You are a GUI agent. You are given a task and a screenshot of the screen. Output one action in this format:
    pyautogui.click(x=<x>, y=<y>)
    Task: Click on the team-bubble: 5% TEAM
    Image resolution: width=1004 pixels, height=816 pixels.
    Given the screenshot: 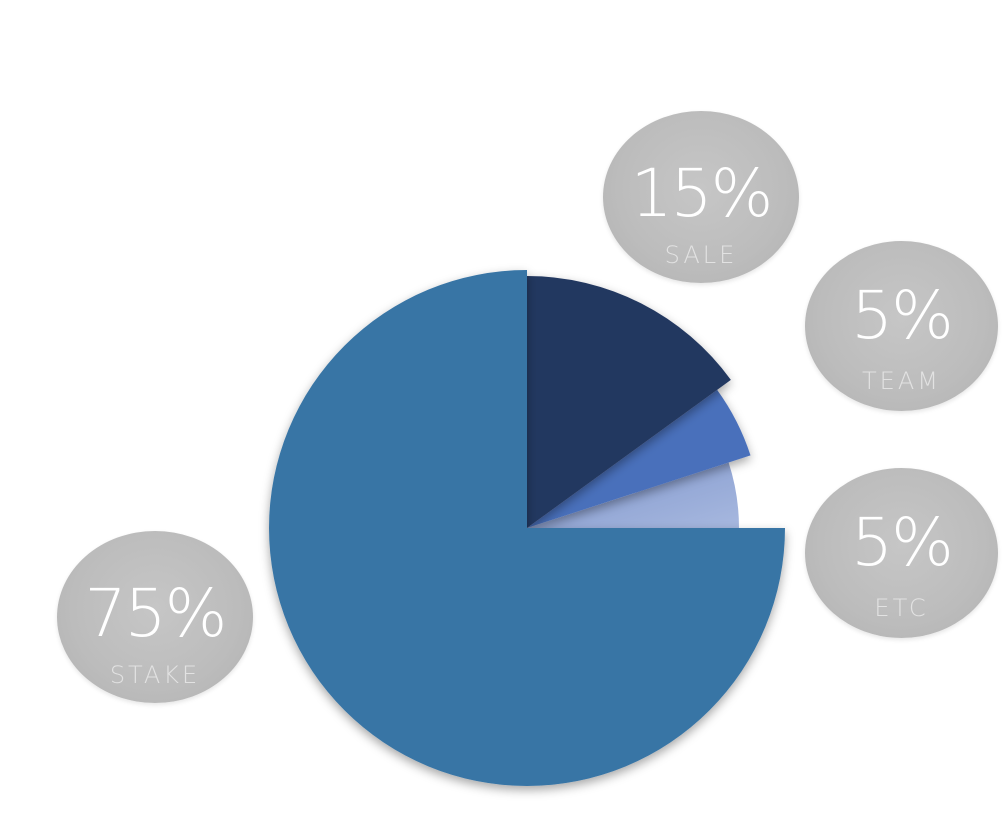 What is the action you would take?
    pyautogui.click(x=901, y=326)
    